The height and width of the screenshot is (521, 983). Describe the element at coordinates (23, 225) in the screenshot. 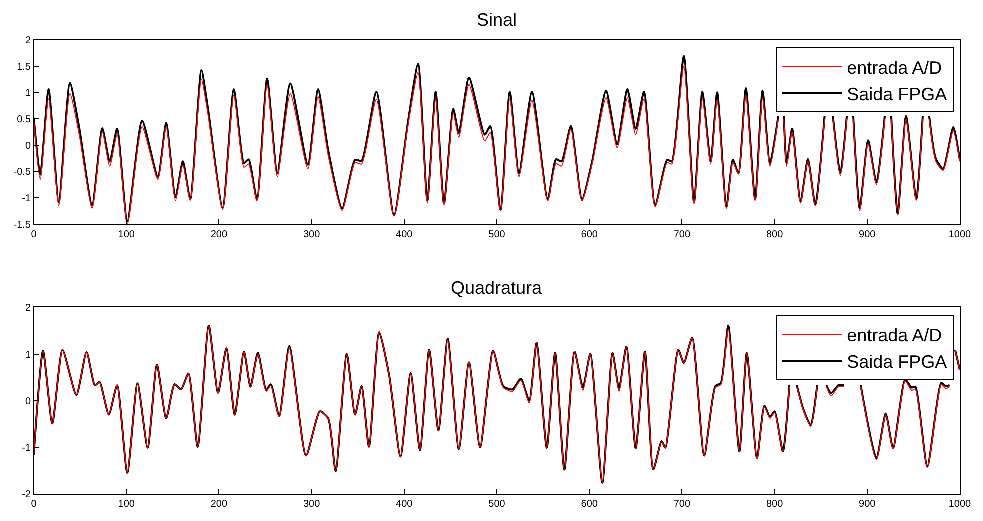

I see `y-tick-label: -1.5` at that location.